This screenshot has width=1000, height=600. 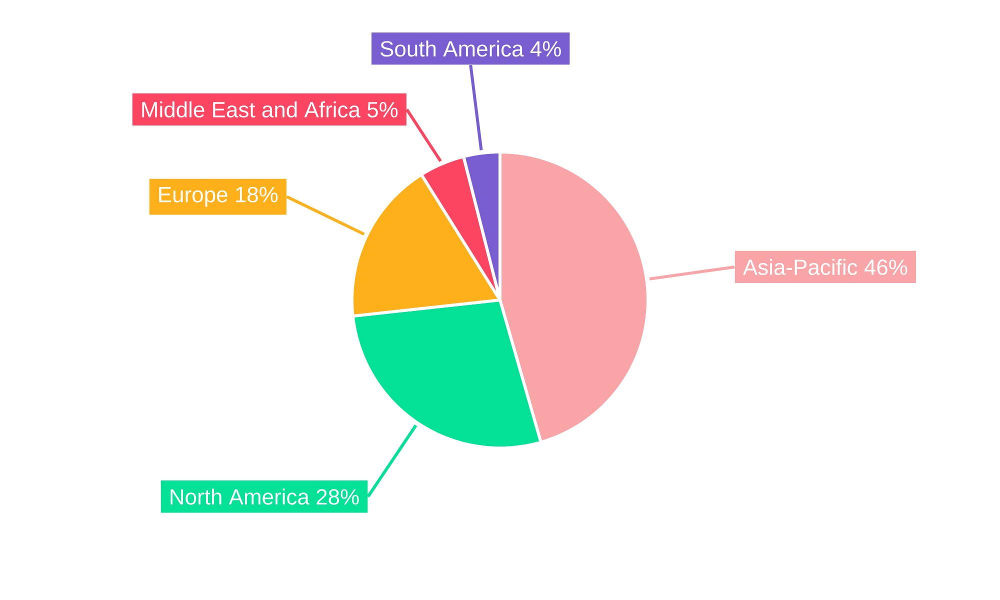 What do you see at coordinates (240, 496) in the screenshot?
I see `slice-label: North America` at bounding box center [240, 496].